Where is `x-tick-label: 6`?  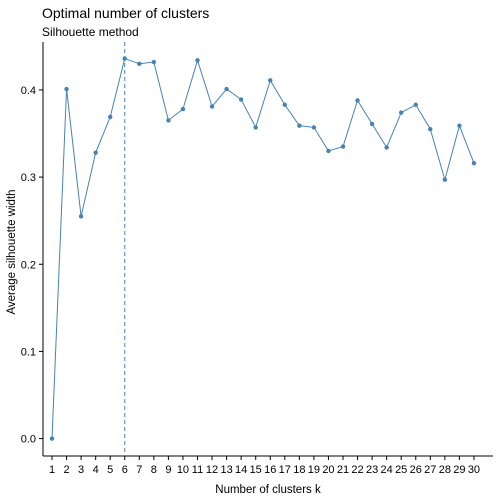 x-tick-label: 6 is located at coordinates (125, 470).